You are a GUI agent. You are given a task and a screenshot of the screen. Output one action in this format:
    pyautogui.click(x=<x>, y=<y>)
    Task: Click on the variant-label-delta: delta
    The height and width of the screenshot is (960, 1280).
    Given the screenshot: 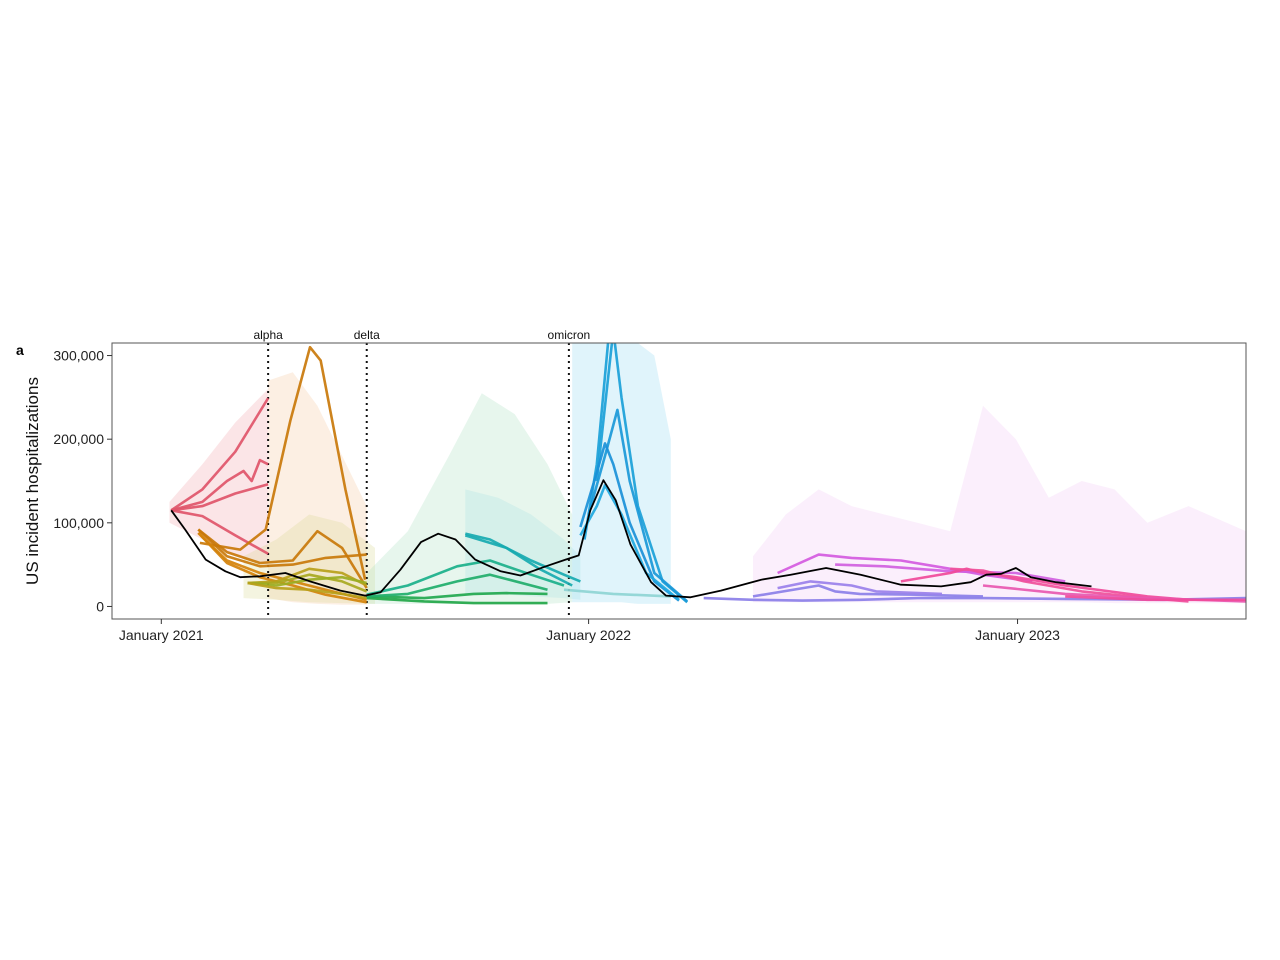 What is the action you would take?
    pyautogui.click(x=367, y=335)
    